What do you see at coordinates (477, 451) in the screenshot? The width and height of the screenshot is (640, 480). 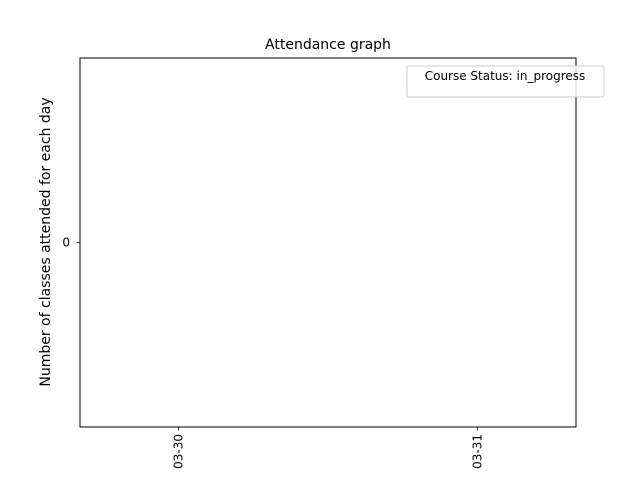 I see `x-tick-label: 03-31` at bounding box center [477, 451].